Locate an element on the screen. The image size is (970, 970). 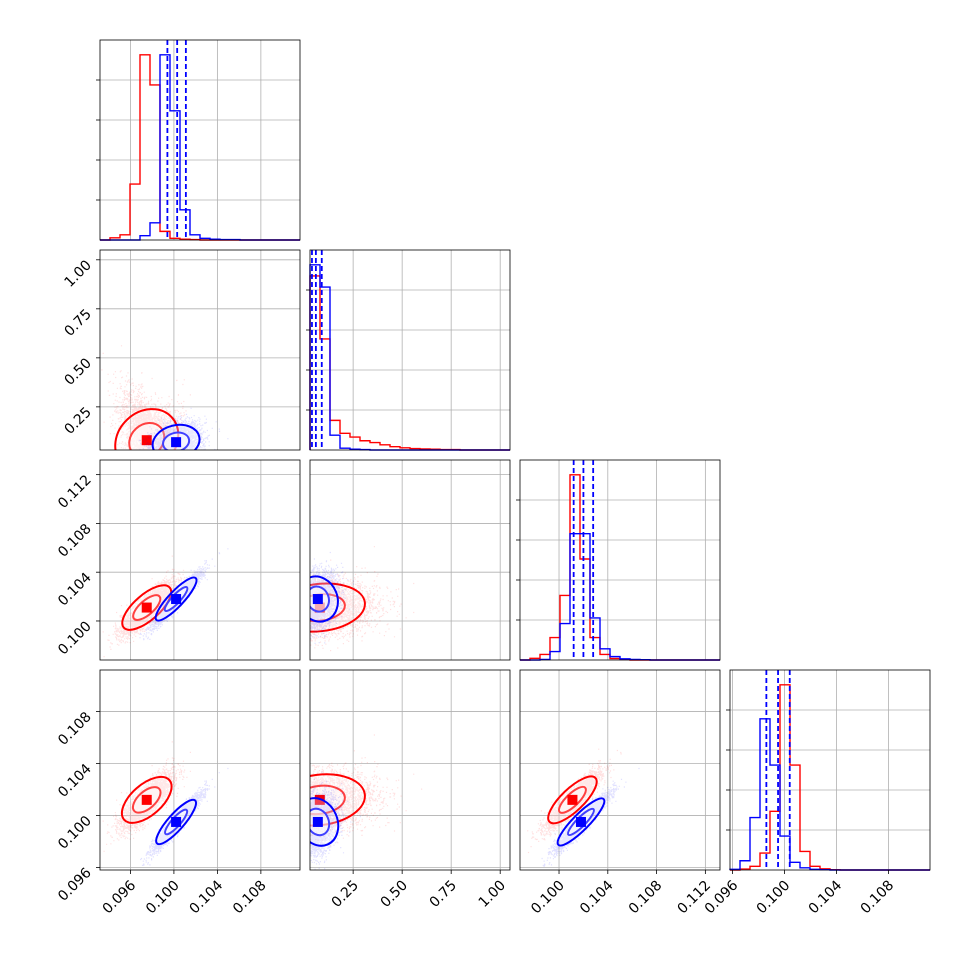
scatter-blue is located at coordinates (183, 428).